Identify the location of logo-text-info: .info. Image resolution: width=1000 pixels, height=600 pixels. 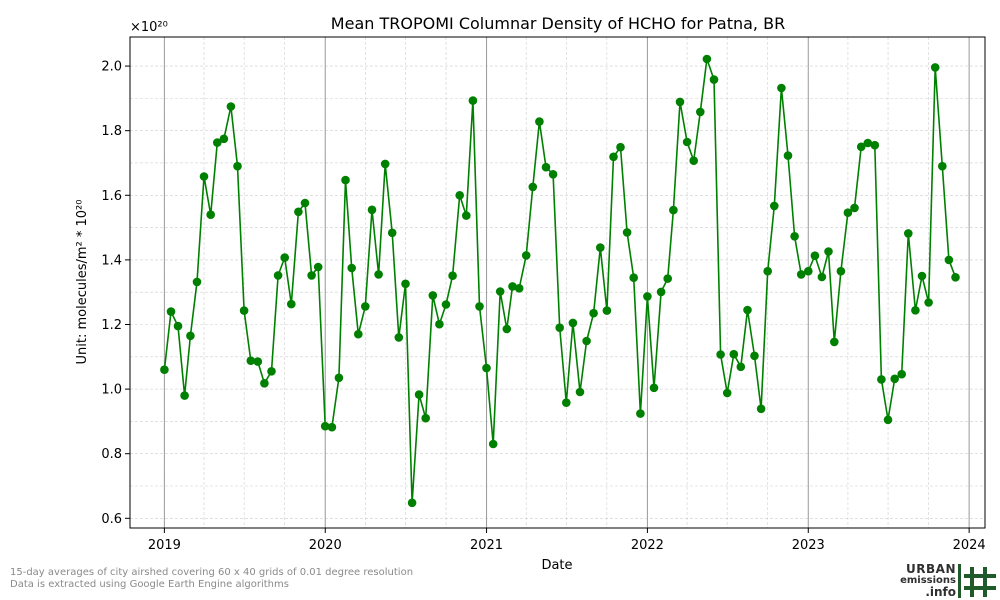
(940, 592).